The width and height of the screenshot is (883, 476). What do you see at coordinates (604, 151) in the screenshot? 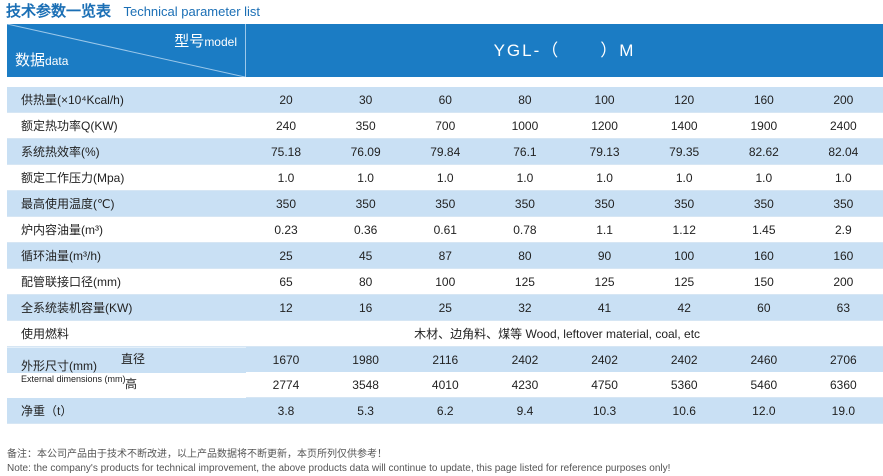
I see `row-value: 79.13` at bounding box center [604, 151].